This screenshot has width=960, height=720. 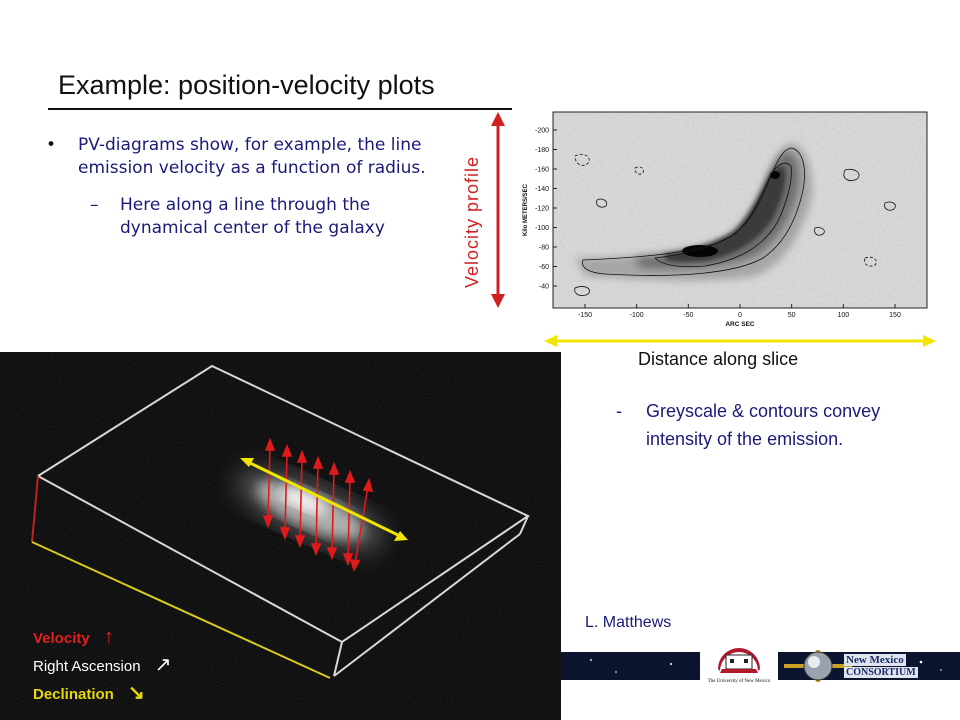 What do you see at coordinates (818, 666) in the screenshot?
I see `nmc-logo-graphic` at bounding box center [818, 666].